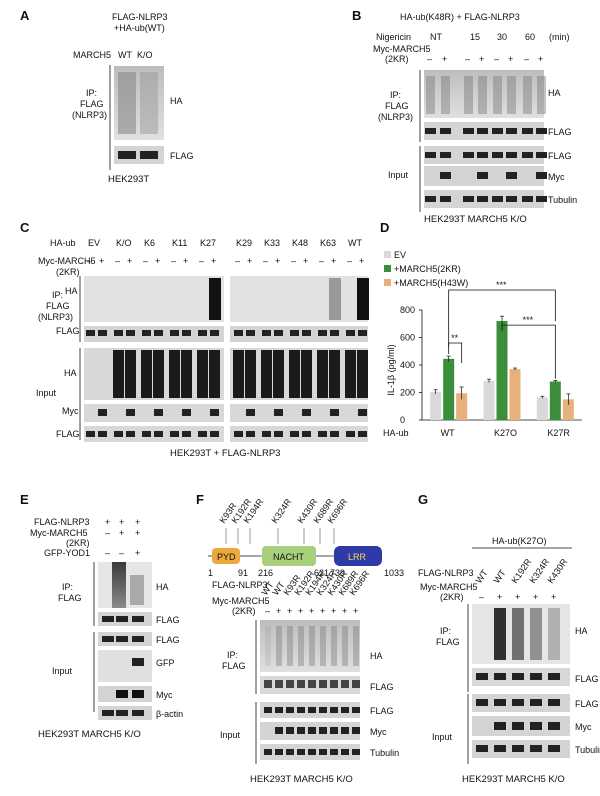 The width and height of the screenshot is (600, 796). Describe the element at coordinates (337, 573) in the screenshot. I see `f-position-label: 739` at that location.